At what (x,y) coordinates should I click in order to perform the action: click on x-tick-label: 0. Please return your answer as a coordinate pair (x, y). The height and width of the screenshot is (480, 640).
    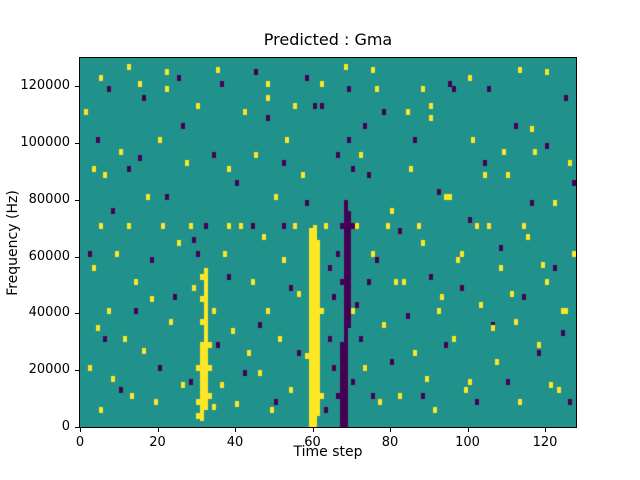
    Looking at the image, I should click on (80, 442).